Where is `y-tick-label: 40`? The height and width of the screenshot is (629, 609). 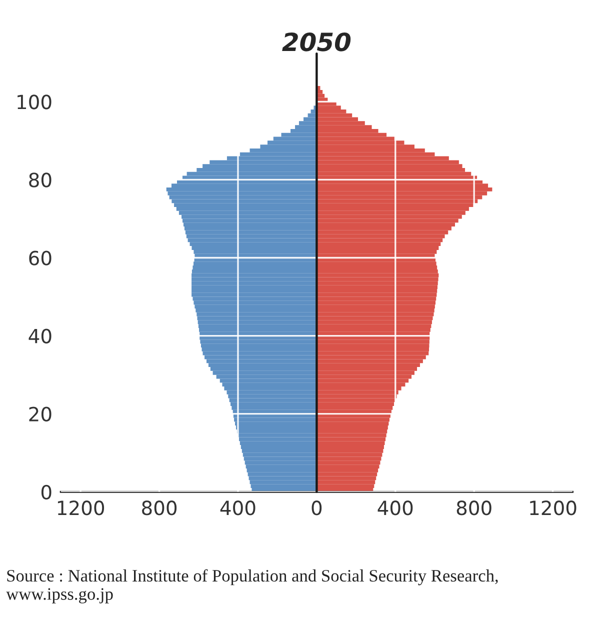
y-tick-label: 40 is located at coordinates (40, 336).